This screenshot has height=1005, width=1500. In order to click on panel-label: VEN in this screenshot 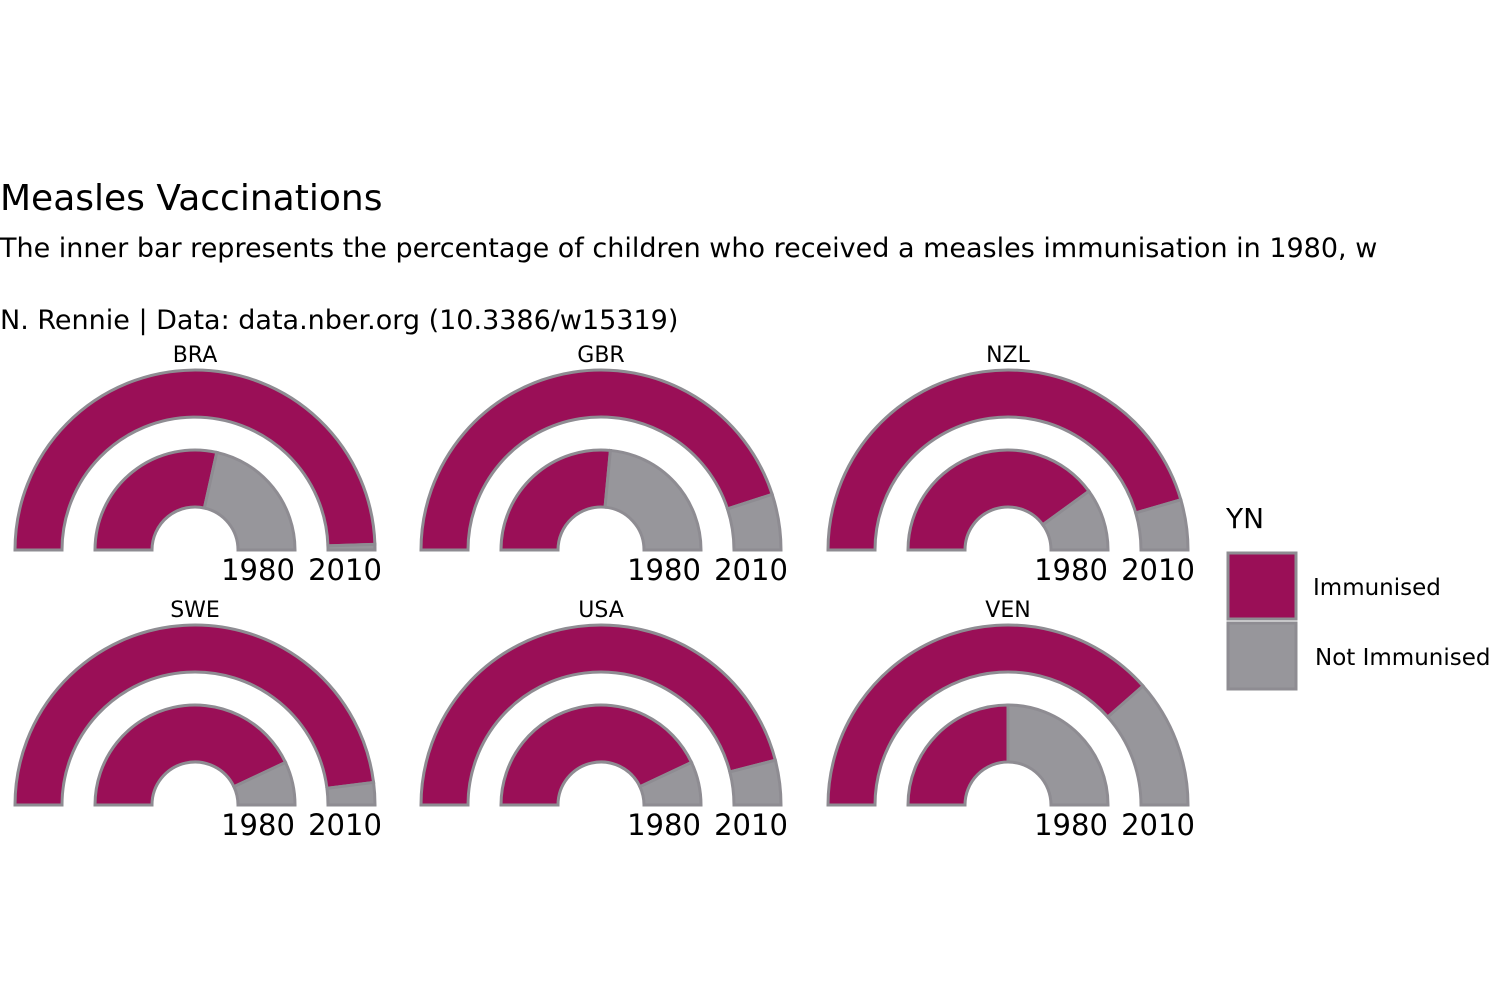, I will do `click(1007, 610)`.